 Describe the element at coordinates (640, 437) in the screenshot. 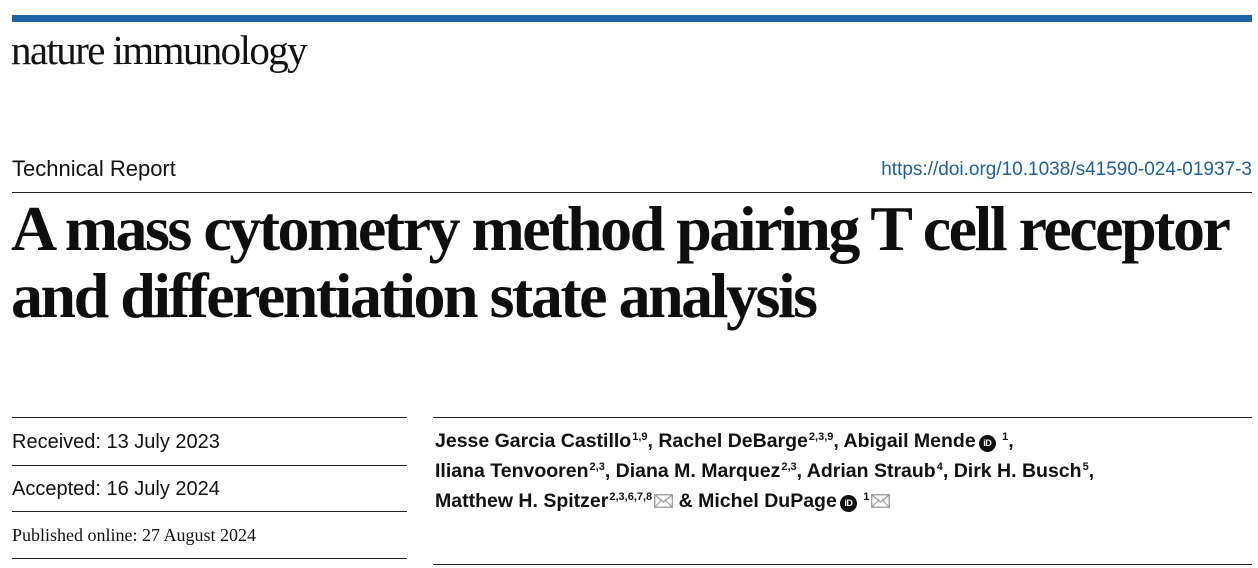

I see `author-affiliation: 1,9` at that location.